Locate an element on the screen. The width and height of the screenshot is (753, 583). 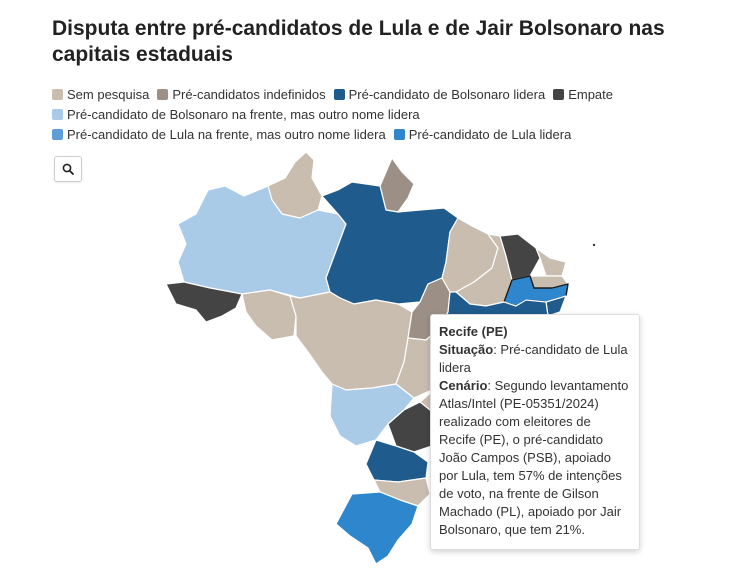
state-ap is located at coordinates (397, 185).